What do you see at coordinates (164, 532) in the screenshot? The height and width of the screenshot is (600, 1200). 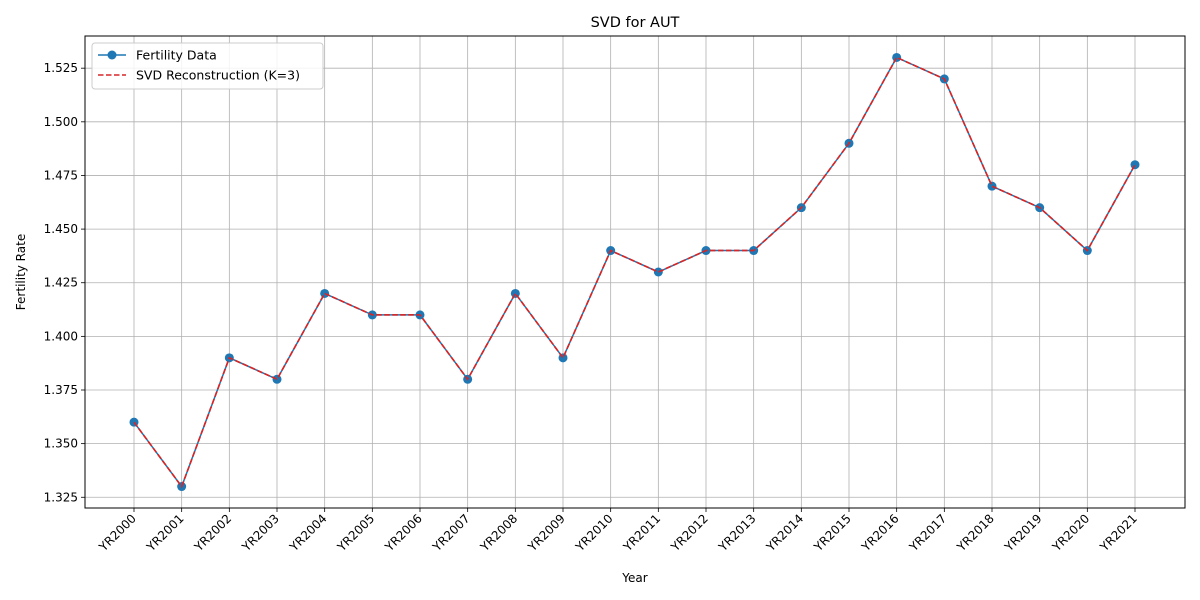 I see `x-tick-label: YR2001` at bounding box center [164, 532].